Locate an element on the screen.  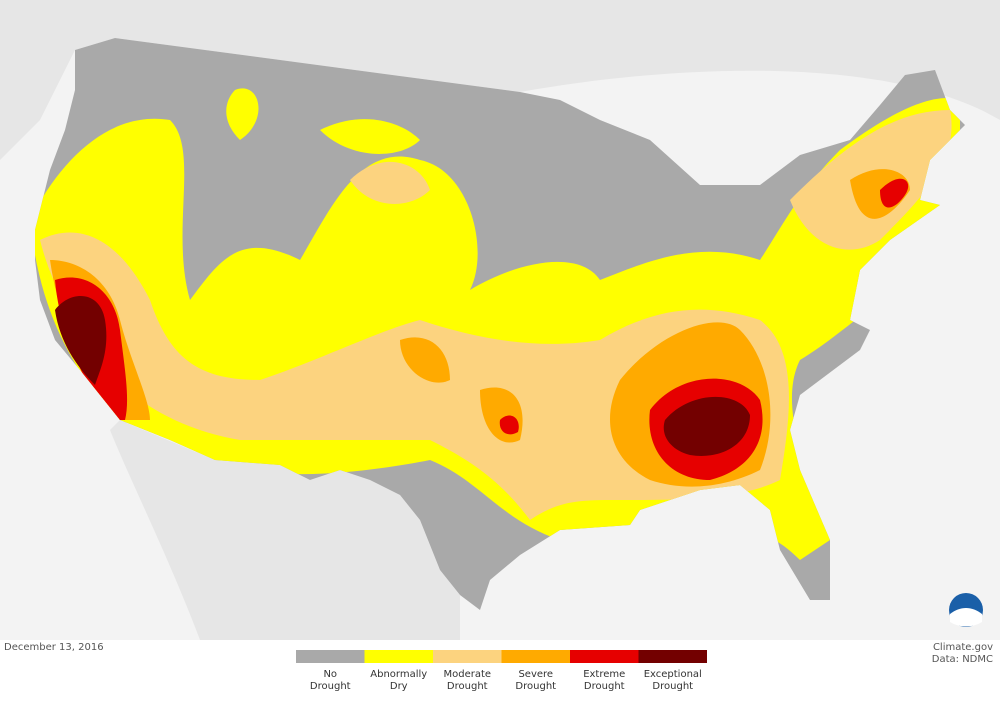
credit: Data: NDMC is located at coordinates (962, 659).